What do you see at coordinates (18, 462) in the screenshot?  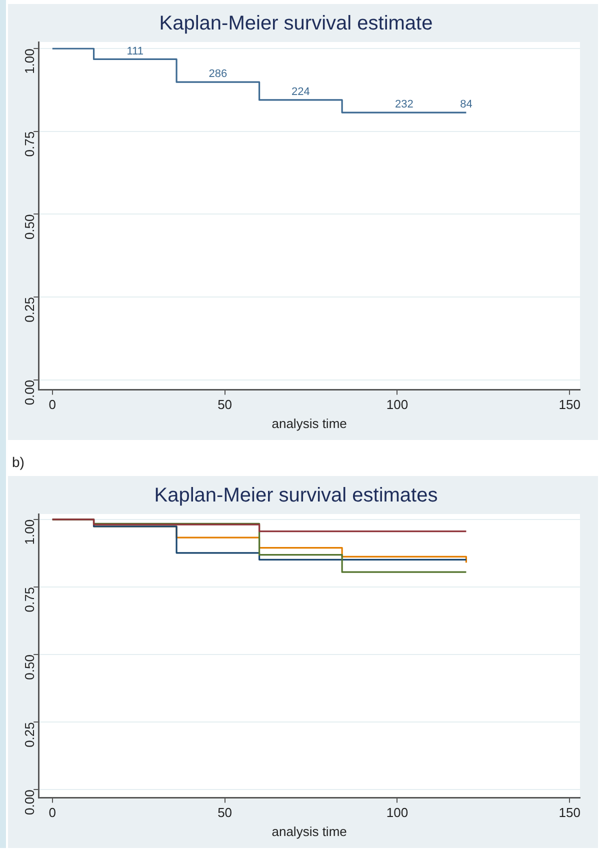 I see `text: b)` at bounding box center [18, 462].